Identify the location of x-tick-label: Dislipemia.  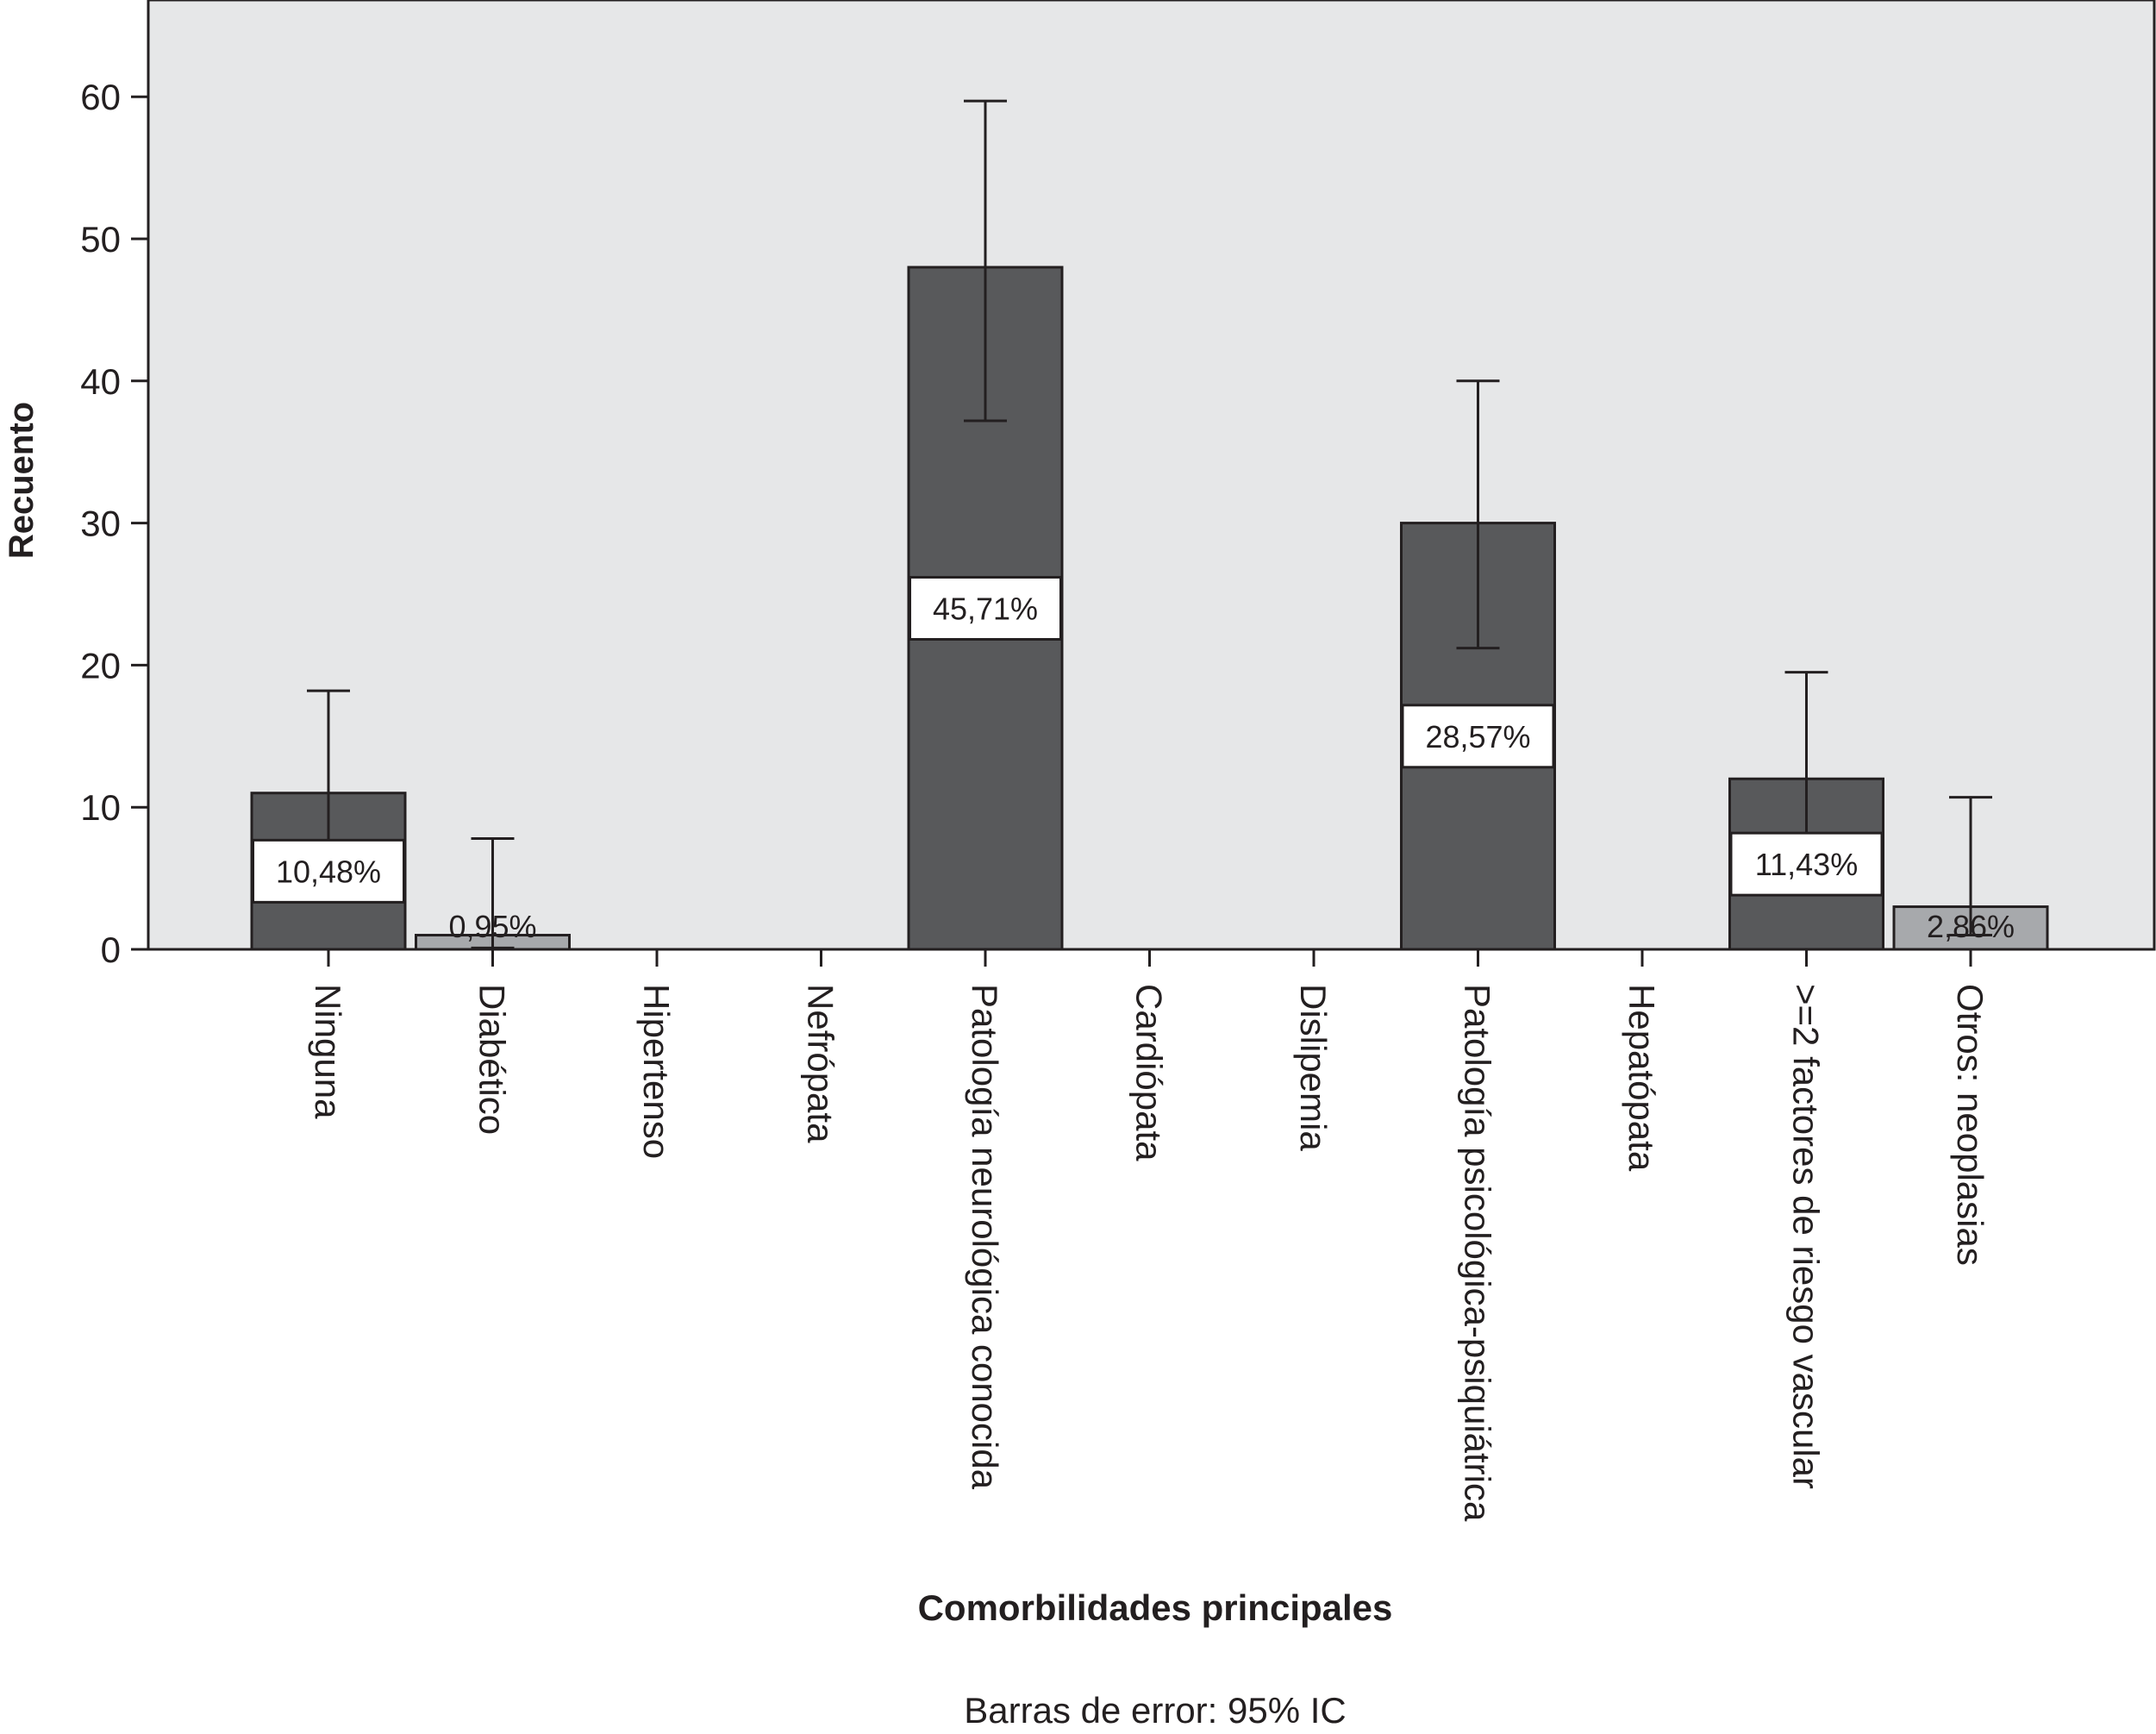
(1313, 1067).